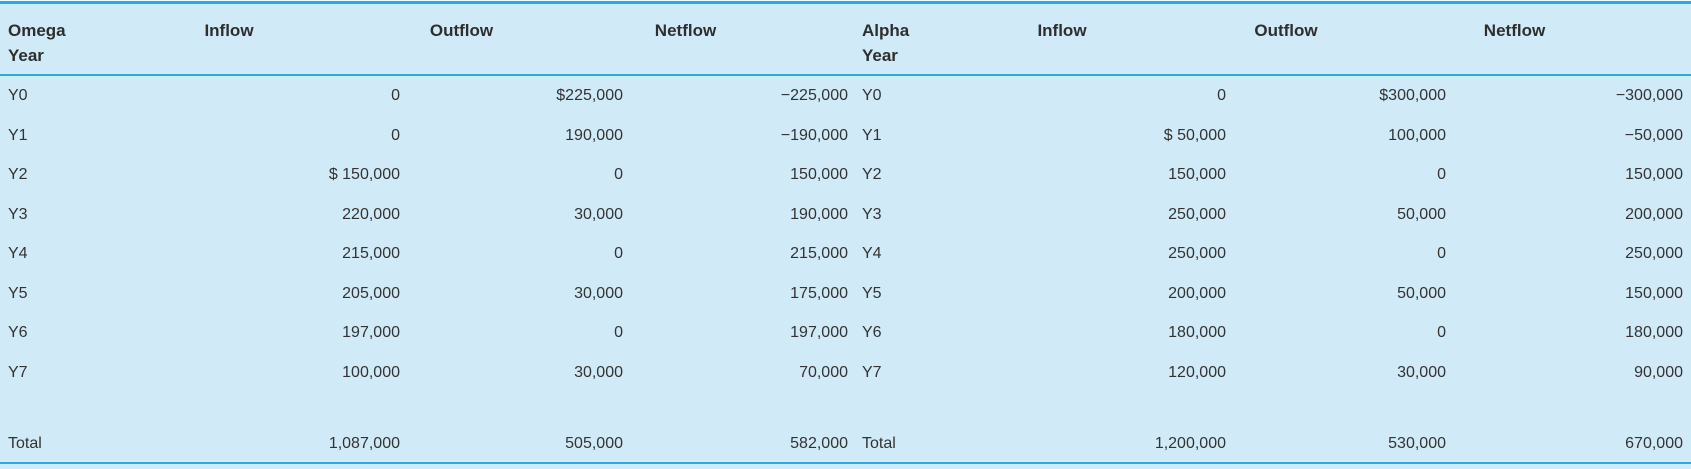 The height and width of the screenshot is (469, 1691). I want to click on netflow-cell: 197,000, so click(819, 332).